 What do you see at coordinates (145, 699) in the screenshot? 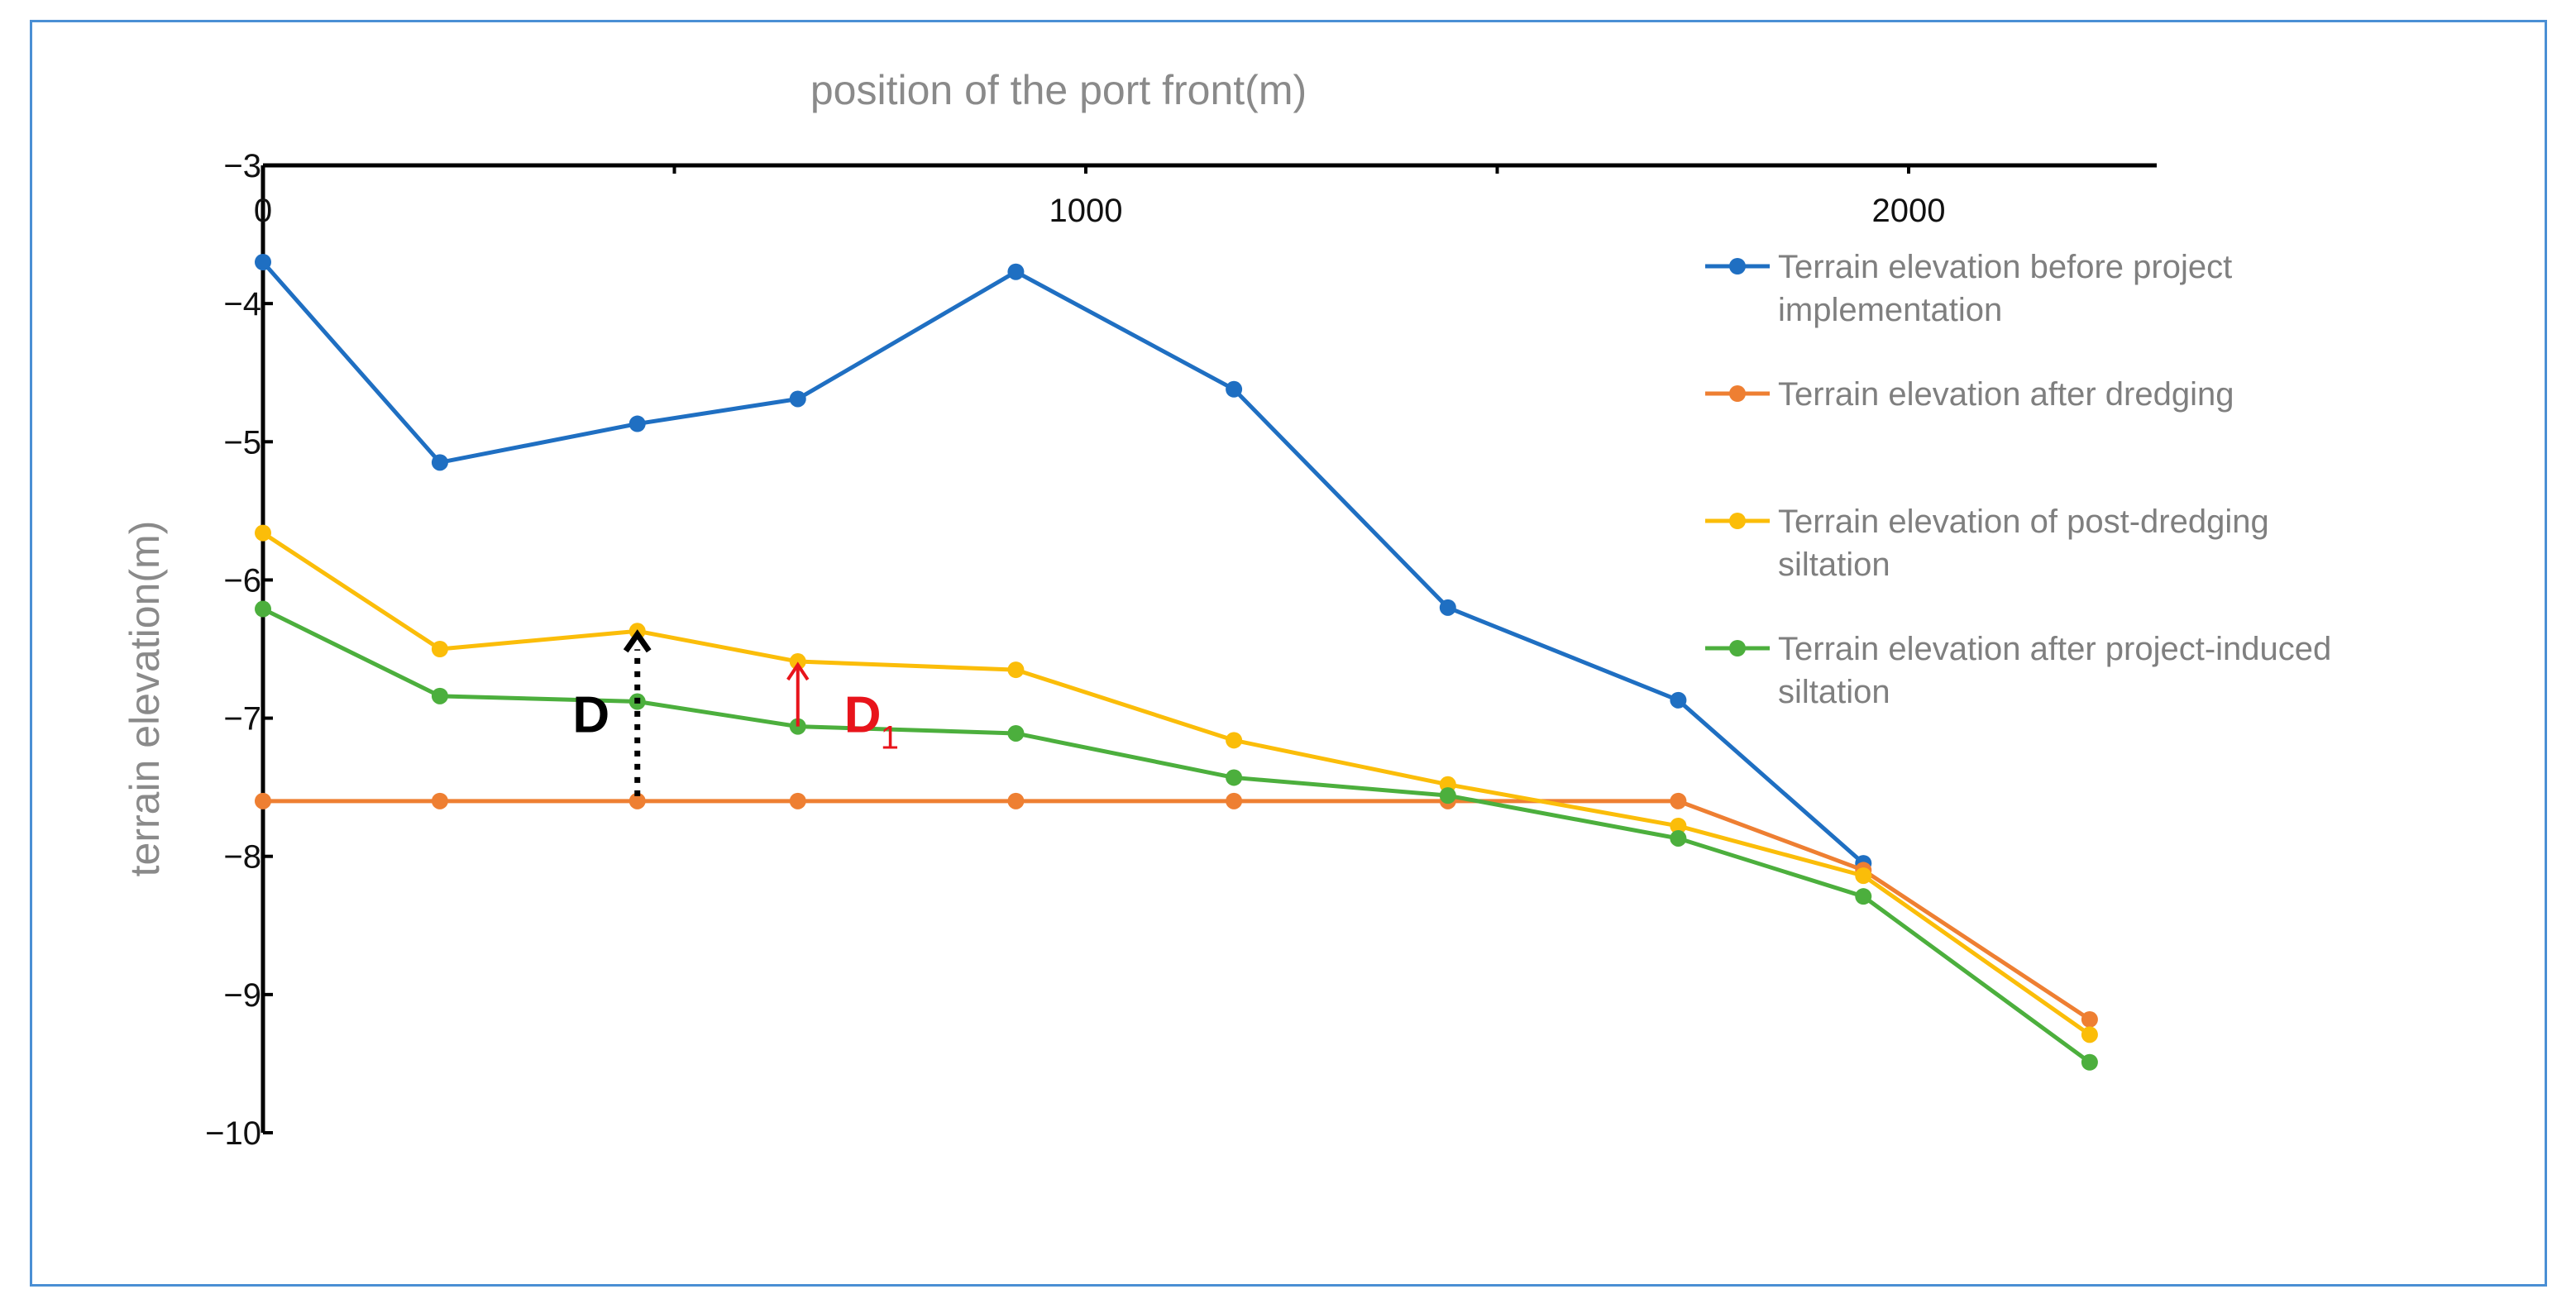
I see `y-axis-title: terrain elevation(m)` at bounding box center [145, 699].